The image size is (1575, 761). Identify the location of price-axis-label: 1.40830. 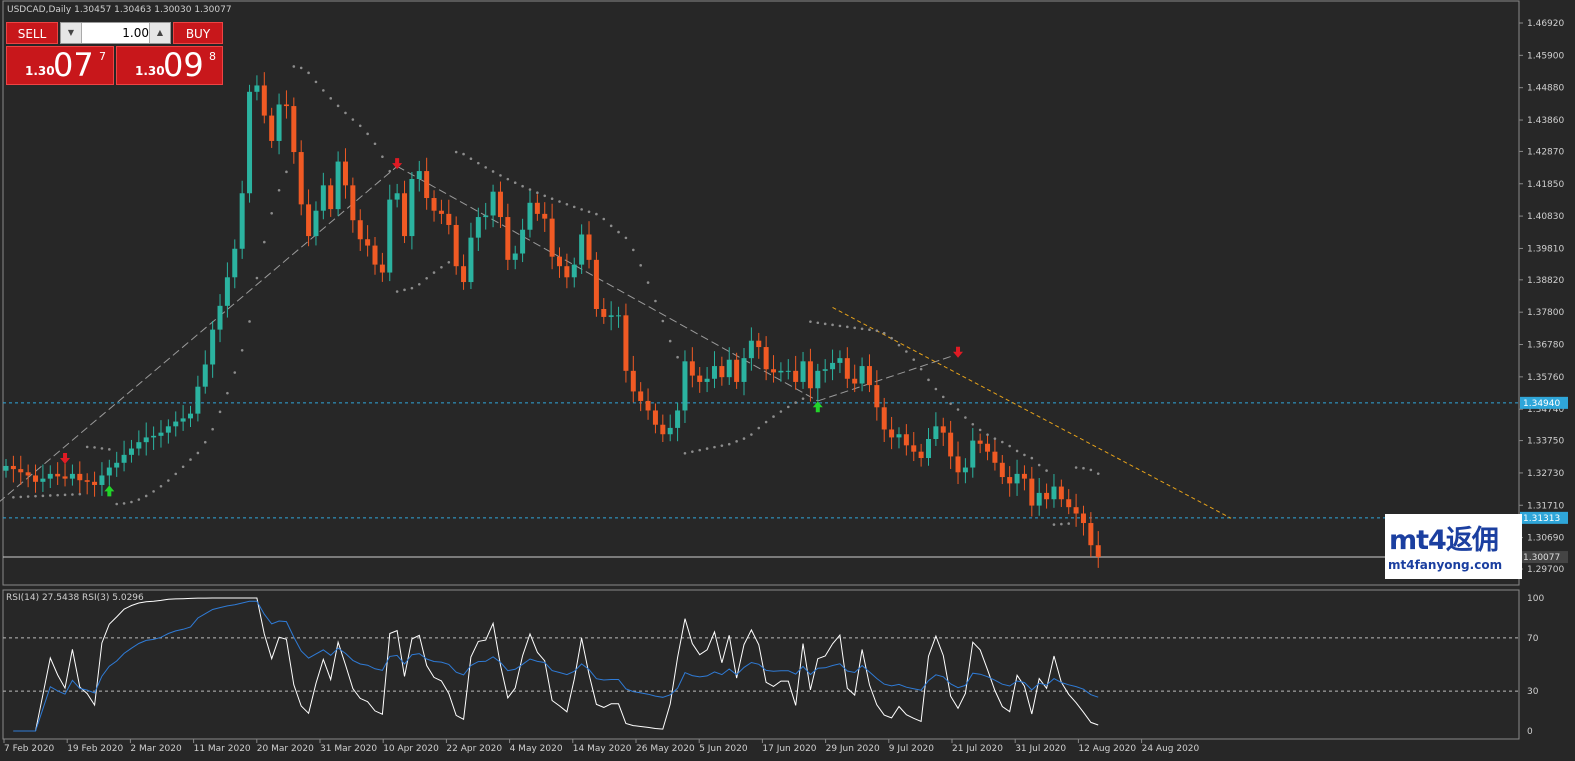
(1545, 217).